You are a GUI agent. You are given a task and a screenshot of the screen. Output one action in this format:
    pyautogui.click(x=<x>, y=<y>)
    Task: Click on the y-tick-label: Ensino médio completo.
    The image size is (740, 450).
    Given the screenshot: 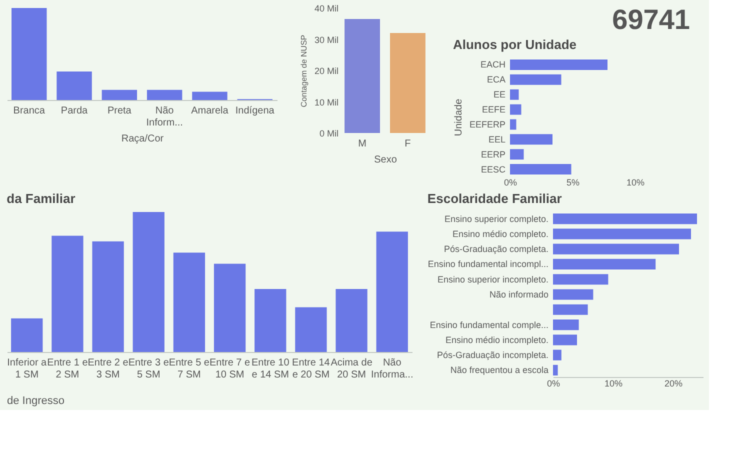 What is the action you would take?
    pyautogui.click(x=500, y=233)
    